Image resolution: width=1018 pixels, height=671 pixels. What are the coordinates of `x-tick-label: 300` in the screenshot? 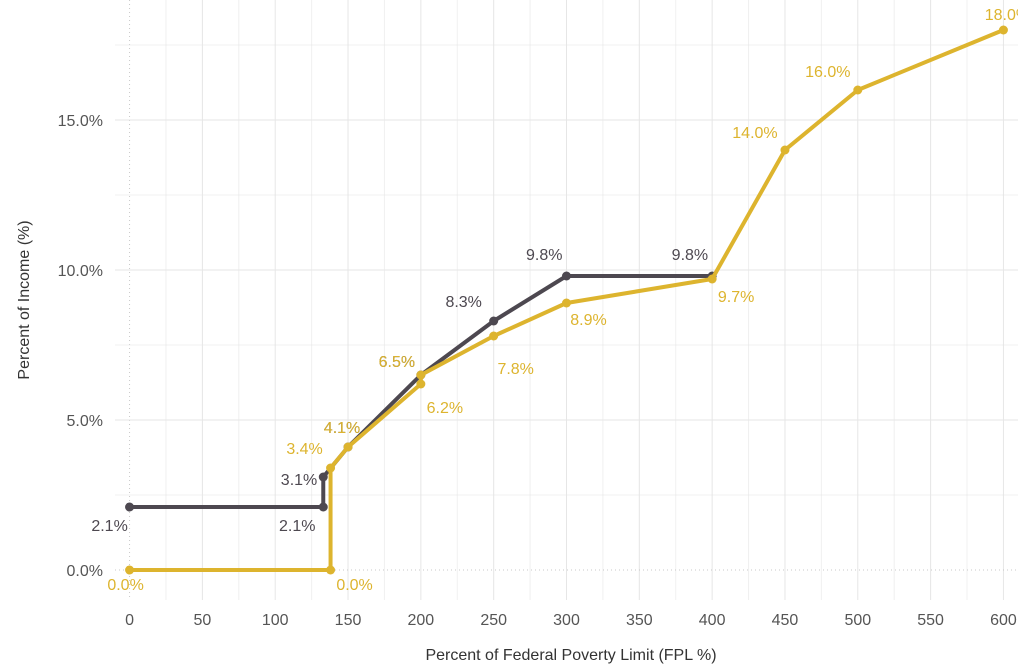 It's located at (566, 620).